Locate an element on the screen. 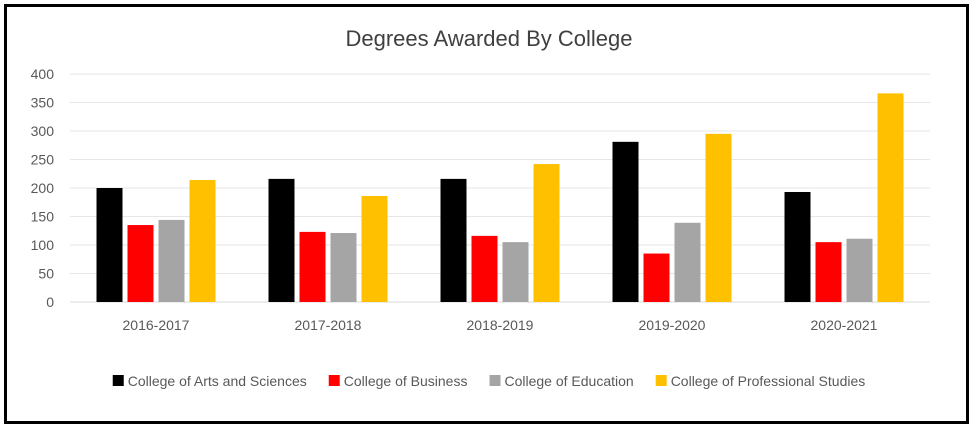  y-tick-label: 150 is located at coordinates (43, 217).